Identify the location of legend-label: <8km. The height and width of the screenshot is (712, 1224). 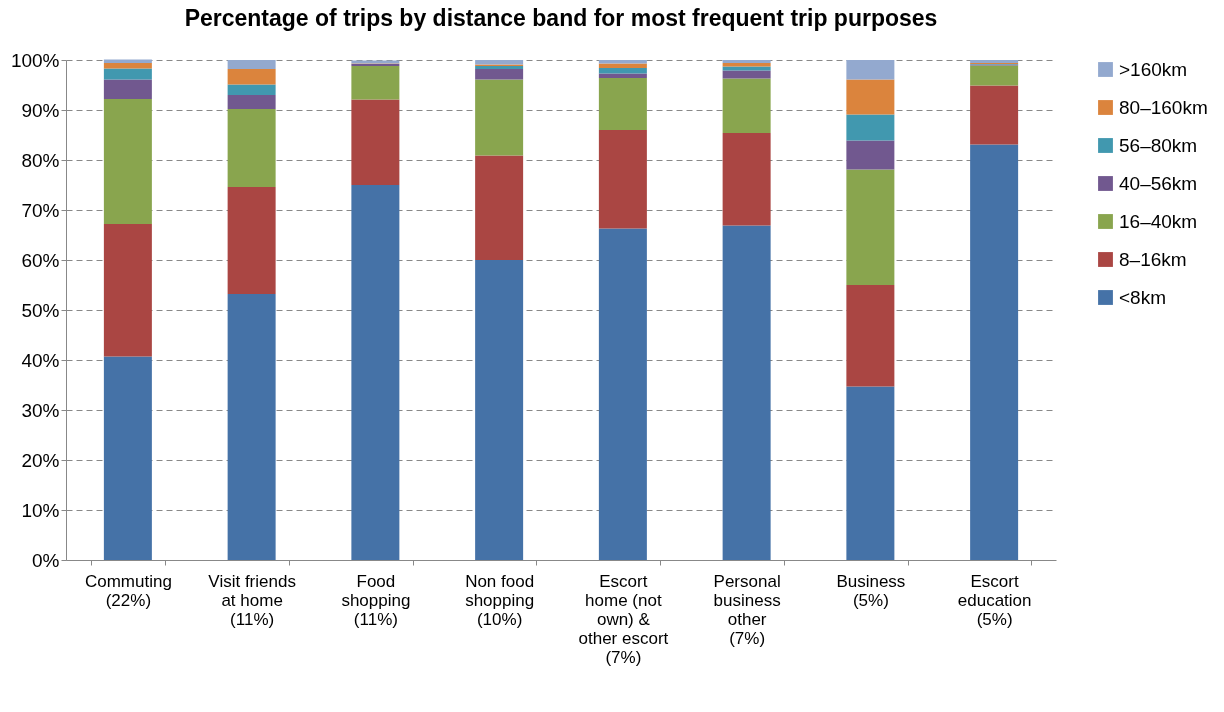
(1142, 297).